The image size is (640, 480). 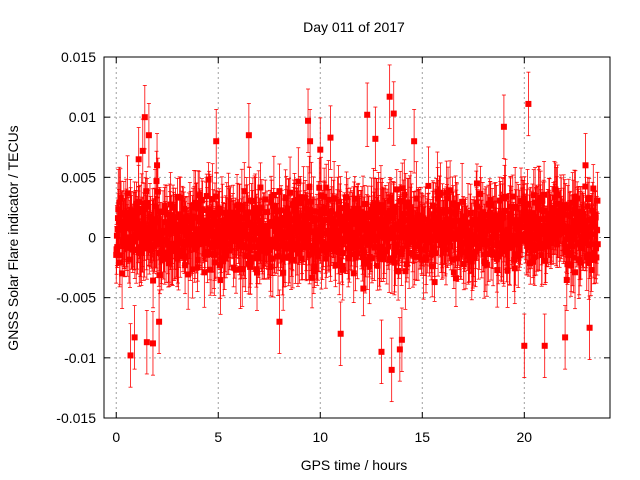 What do you see at coordinates (354, 27) in the screenshot?
I see `chart-title: Day 011 of 2017` at bounding box center [354, 27].